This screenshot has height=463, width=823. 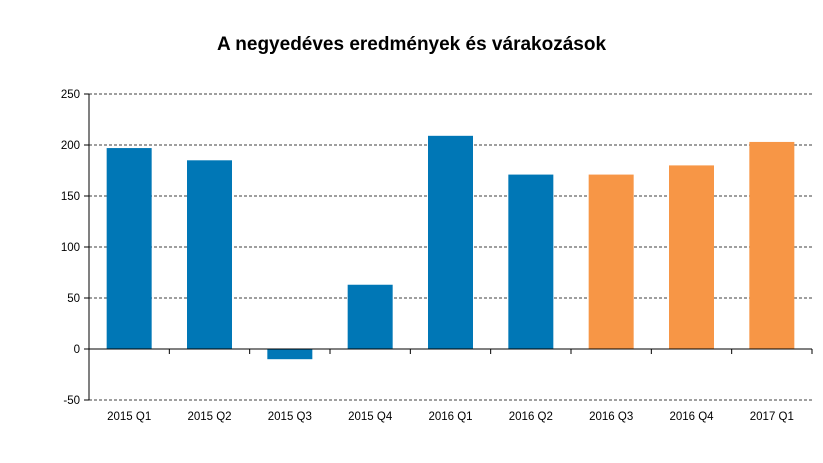 What do you see at coordinates (209, 417) in the screenshot?
I see `x-tick-label-1: 2015 Q2` at bounding box center [209, 417].